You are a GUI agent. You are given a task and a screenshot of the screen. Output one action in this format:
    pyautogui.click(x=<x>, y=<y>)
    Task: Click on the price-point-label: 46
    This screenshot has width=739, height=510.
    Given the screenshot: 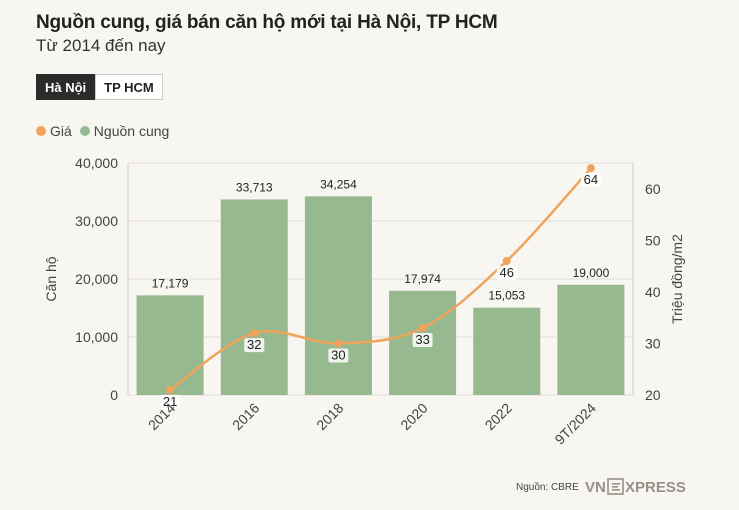 What is the action you would take?
    pyautogui.click(x=507, y=272)
    